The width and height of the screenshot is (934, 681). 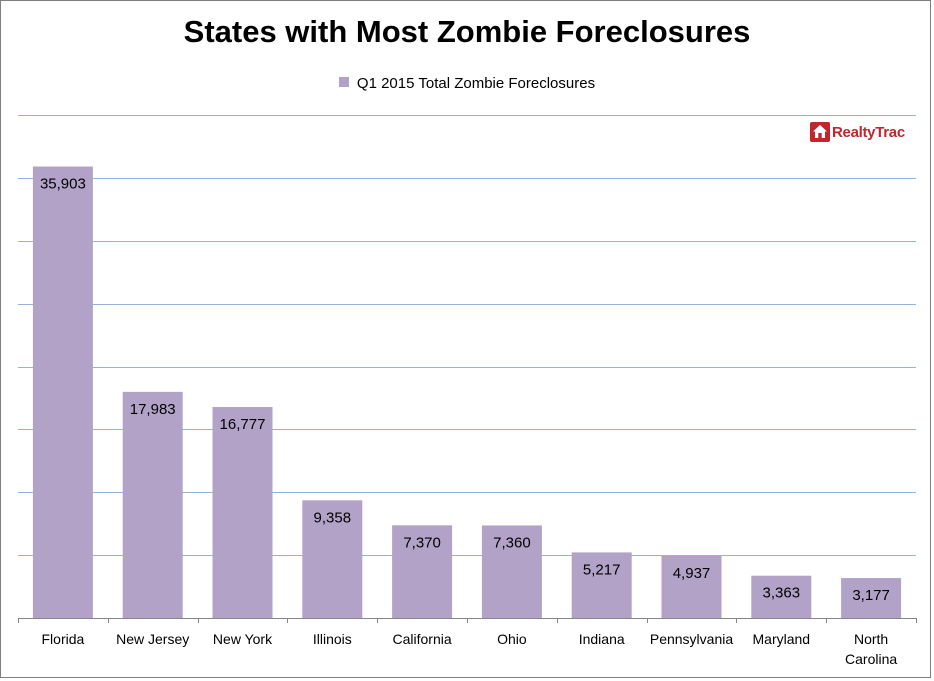 What do you see at coordinates (422, 639) in the screenshot?
I see `x-tick-label: California` at bounding box center [422, 639].